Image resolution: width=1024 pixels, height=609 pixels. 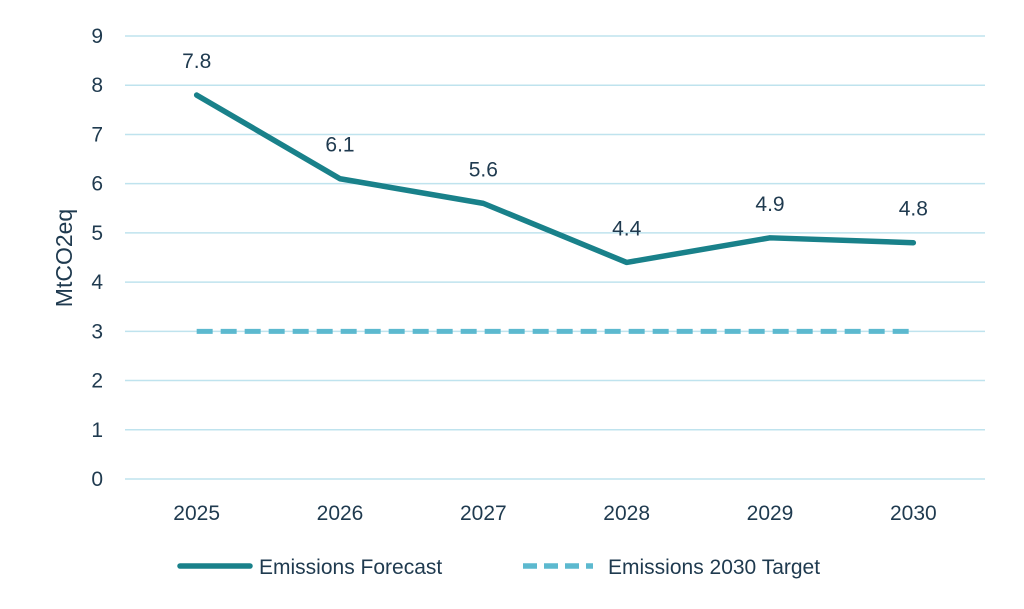 What do you see at coordinates (97, 184) in the screenshot?
I see `y-tick-label: 6` at bounding box center [97, 184].